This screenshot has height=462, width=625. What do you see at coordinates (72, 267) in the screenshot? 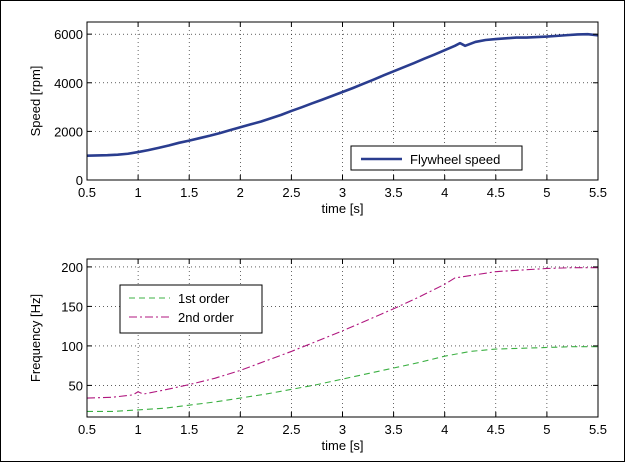
I see `frequency-y-tick-label: 200` at bounding box center [72, 267].